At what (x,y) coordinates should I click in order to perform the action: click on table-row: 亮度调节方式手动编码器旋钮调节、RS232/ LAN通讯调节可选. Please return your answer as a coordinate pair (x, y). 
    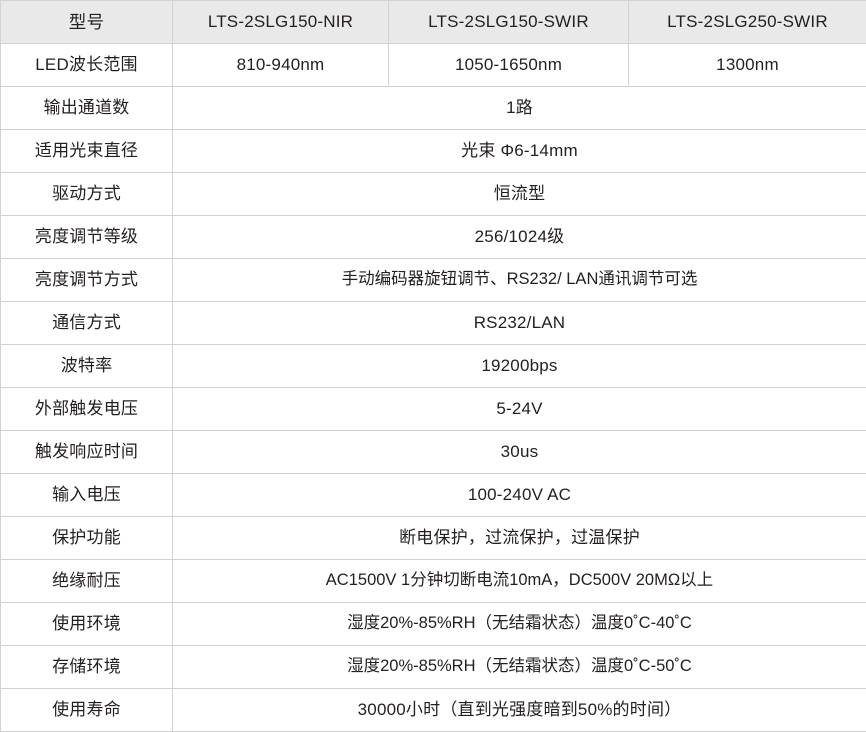
    Looking at the image, I should click on (433, 280).